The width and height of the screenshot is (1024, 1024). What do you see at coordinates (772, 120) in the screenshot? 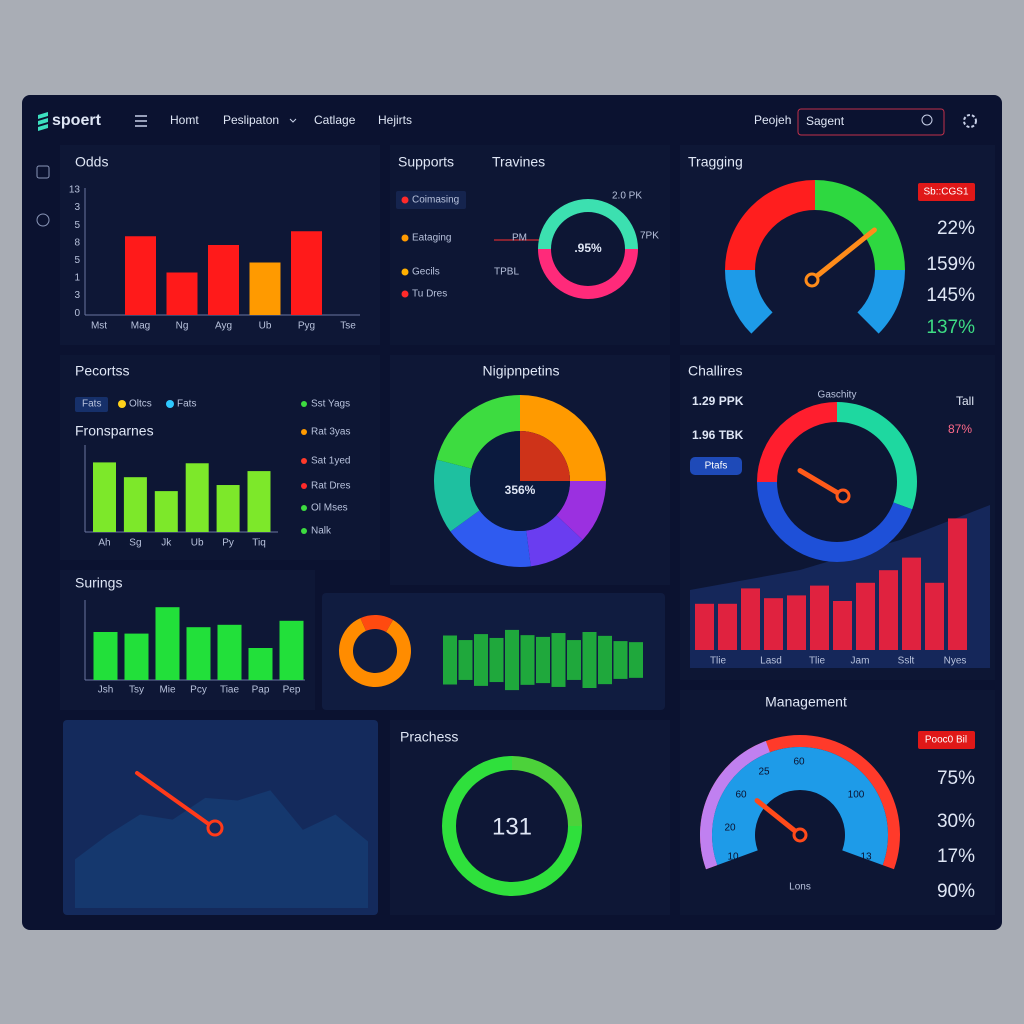
I see `project: Peojeh` at bounding box center [772, 120].